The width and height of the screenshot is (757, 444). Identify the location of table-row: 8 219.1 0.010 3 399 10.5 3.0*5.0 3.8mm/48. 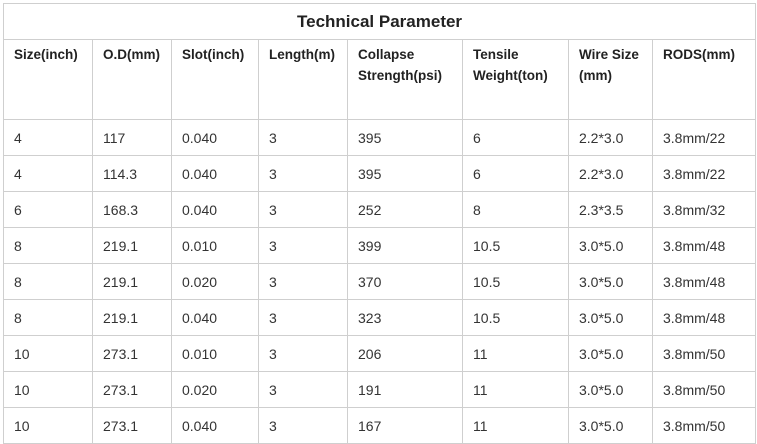
(380, 245).